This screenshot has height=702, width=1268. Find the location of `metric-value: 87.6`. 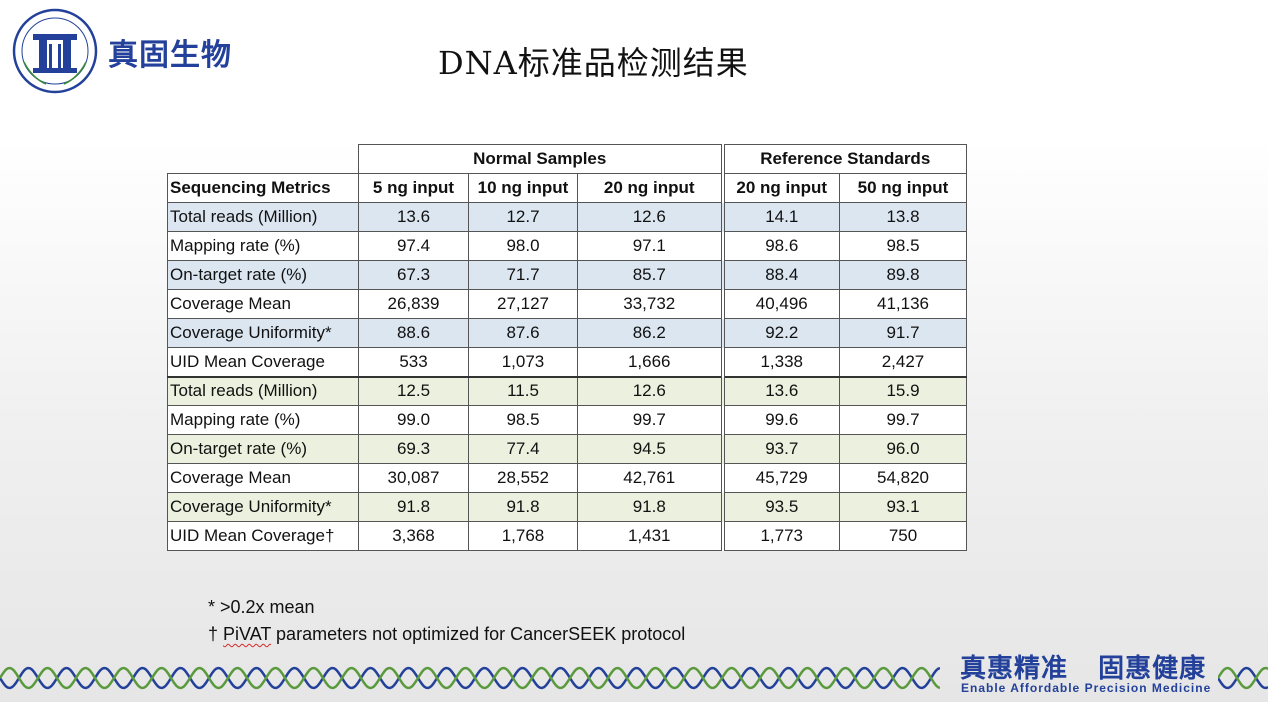

metric-value: 87.6 is located at coordinates (523, 333).